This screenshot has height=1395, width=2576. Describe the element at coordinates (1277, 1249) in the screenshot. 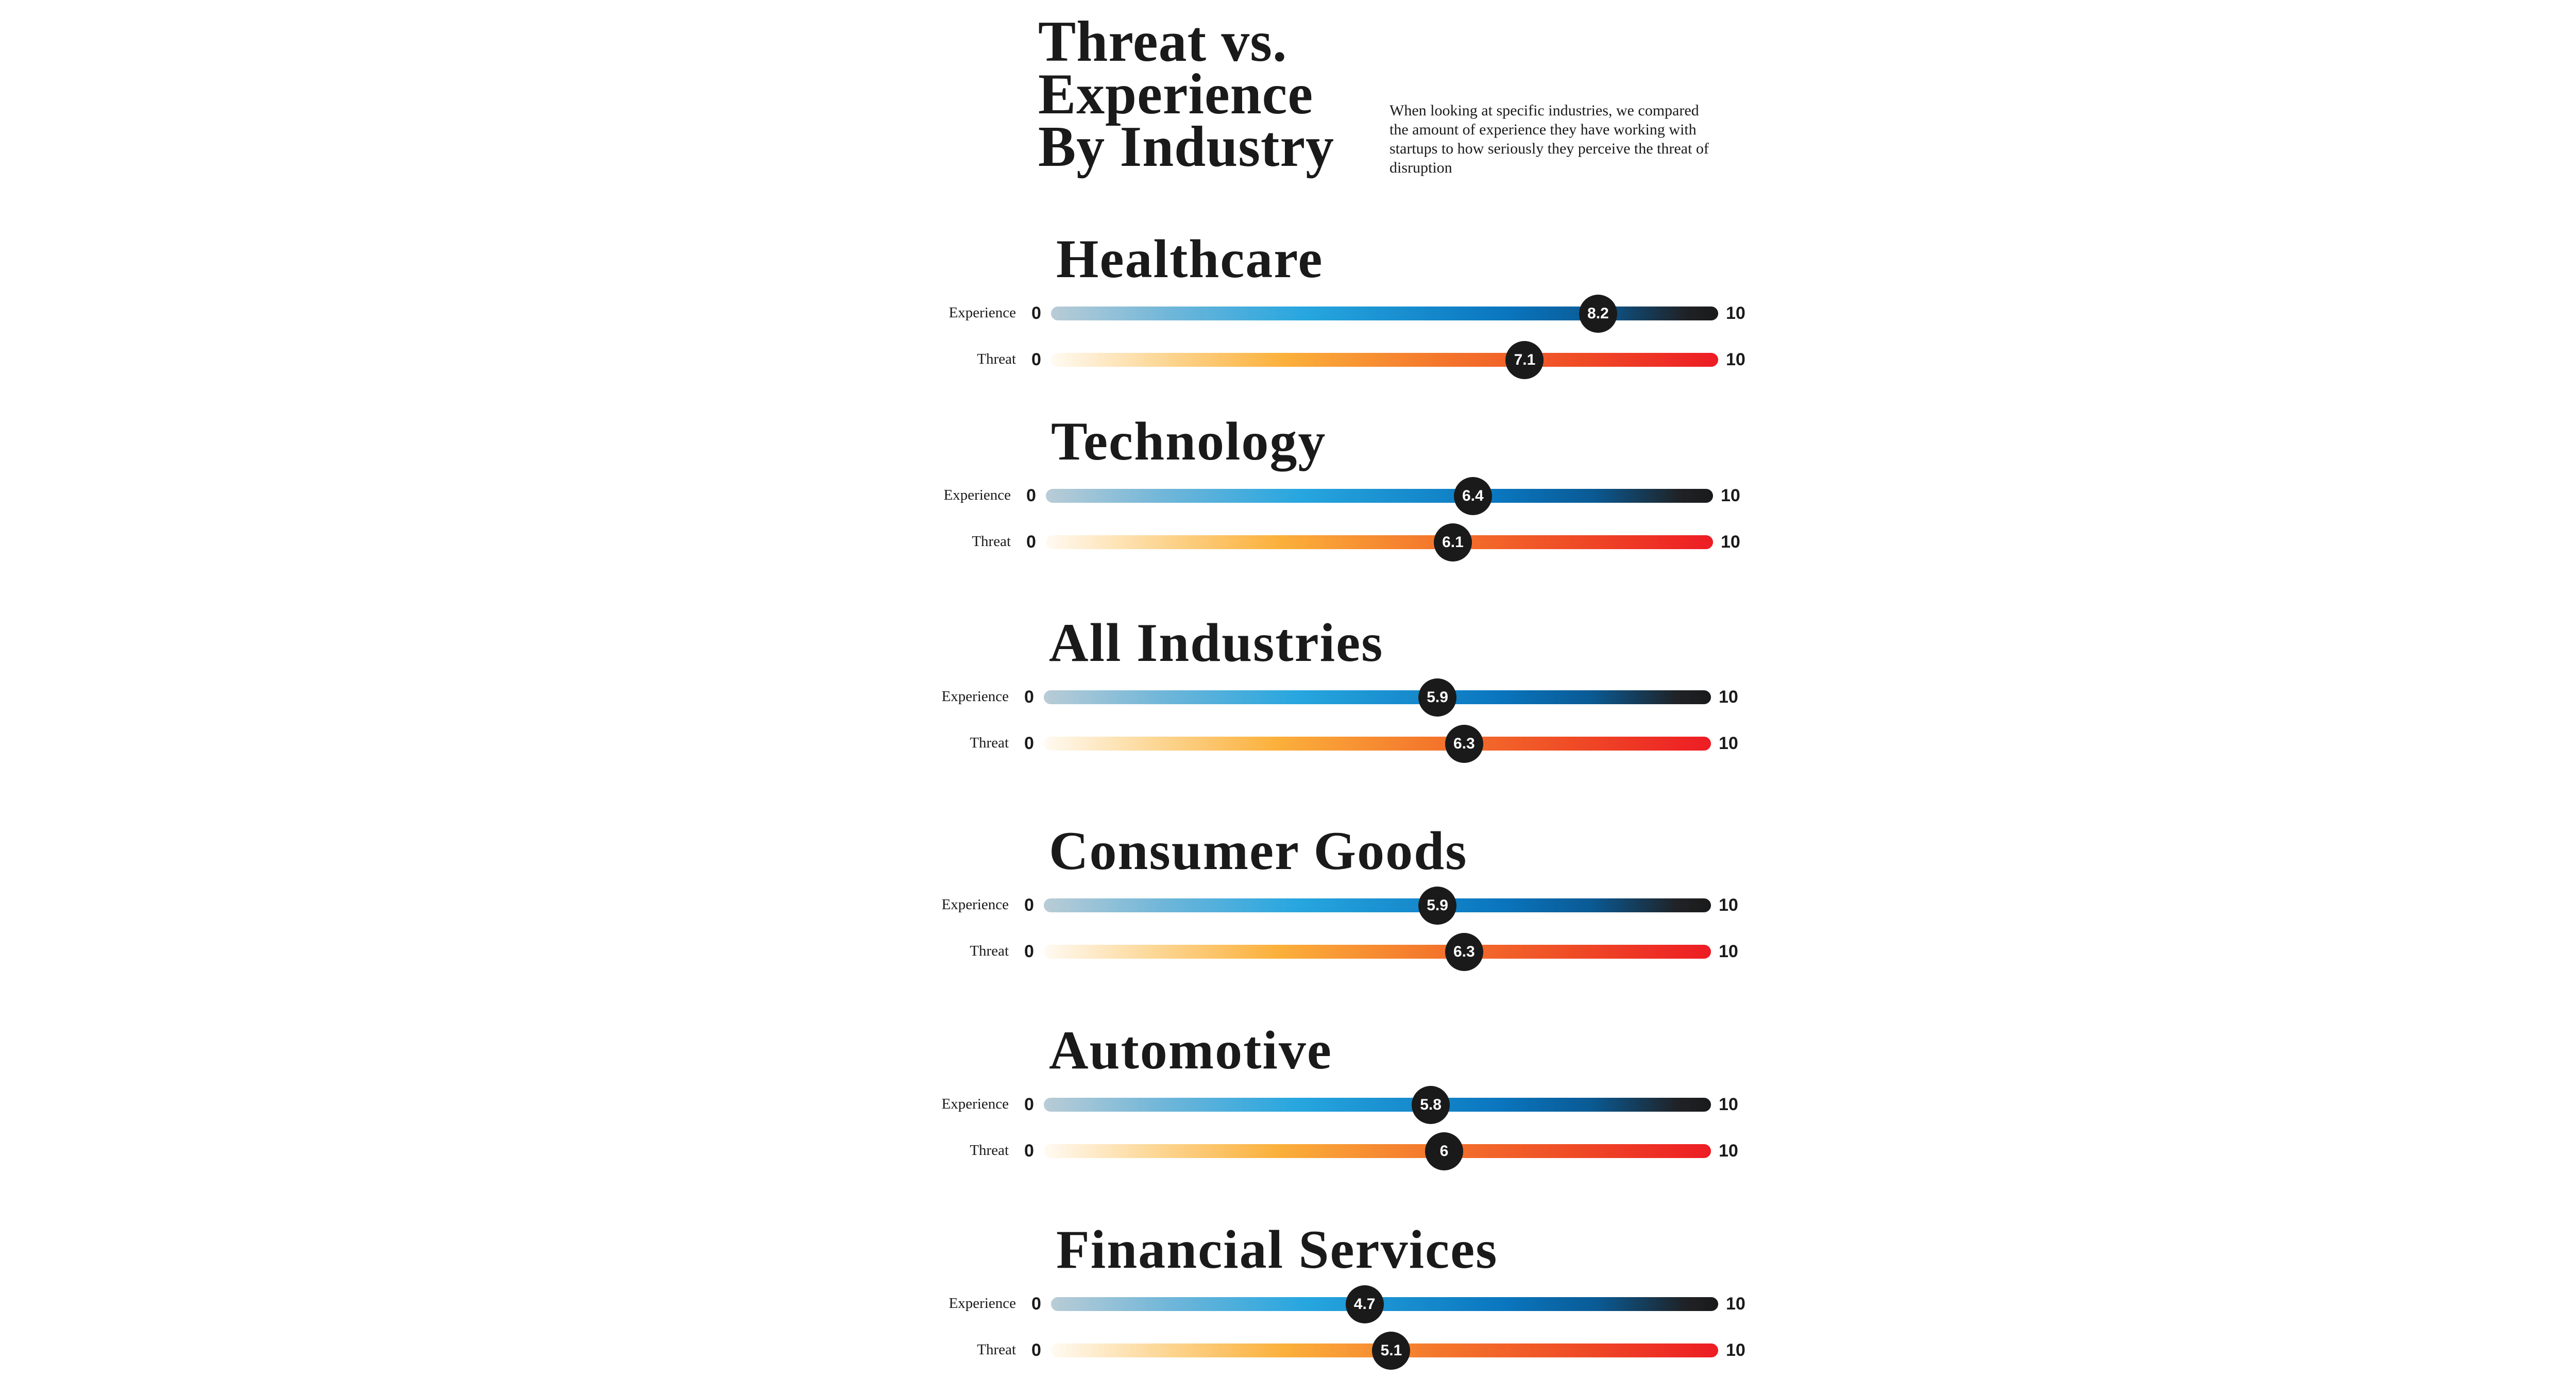

I see `industry-heading: Financial Services` at that location.